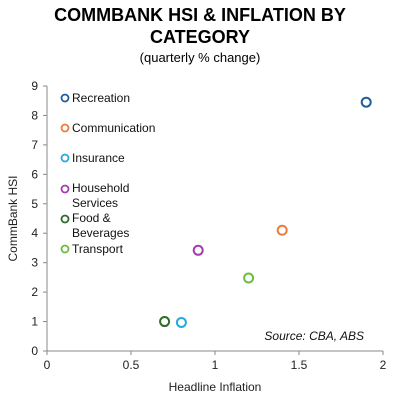 The image size is (400, 400). I want to click on y-axis-label: CommBank HSI, so click(13, 218).